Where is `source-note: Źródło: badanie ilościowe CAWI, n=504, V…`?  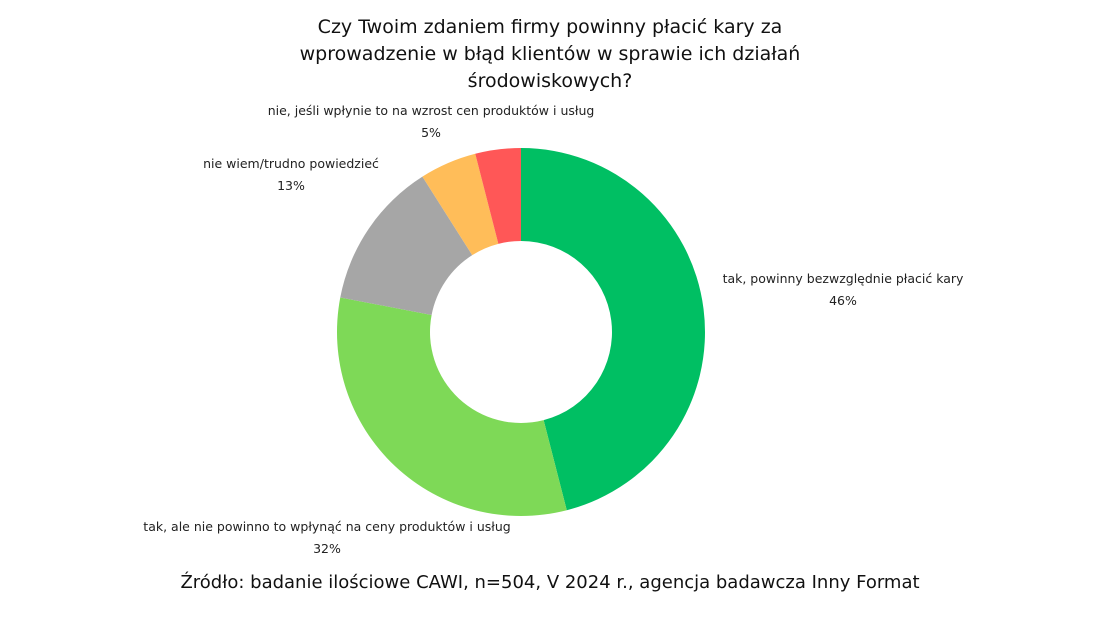 source-note: Źródło: badanie ilościowe CAWI, n=504, V… is located at coordinates (550, 582).